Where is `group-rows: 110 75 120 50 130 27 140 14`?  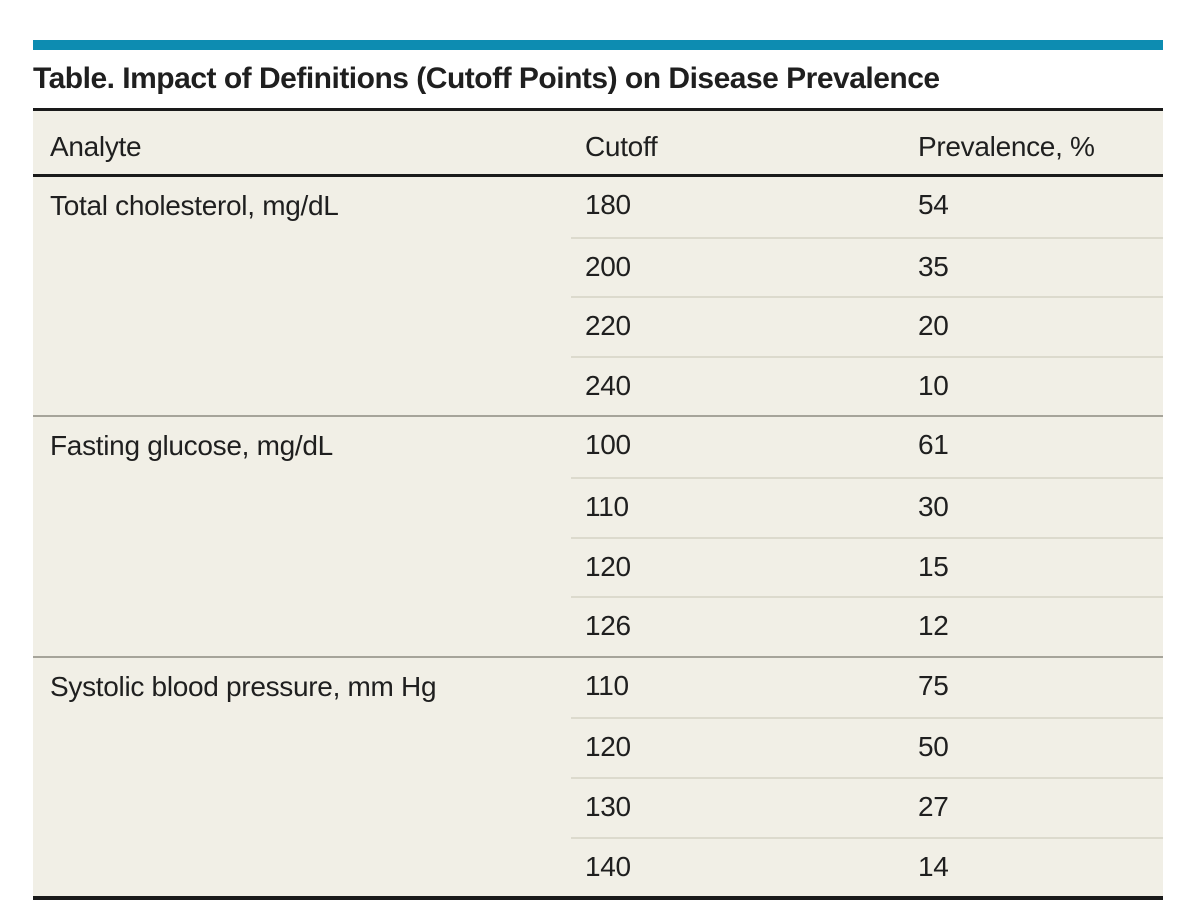
group-rows: 110 75 120 50 130 27 140 14 is located at coordinates (867, 777).